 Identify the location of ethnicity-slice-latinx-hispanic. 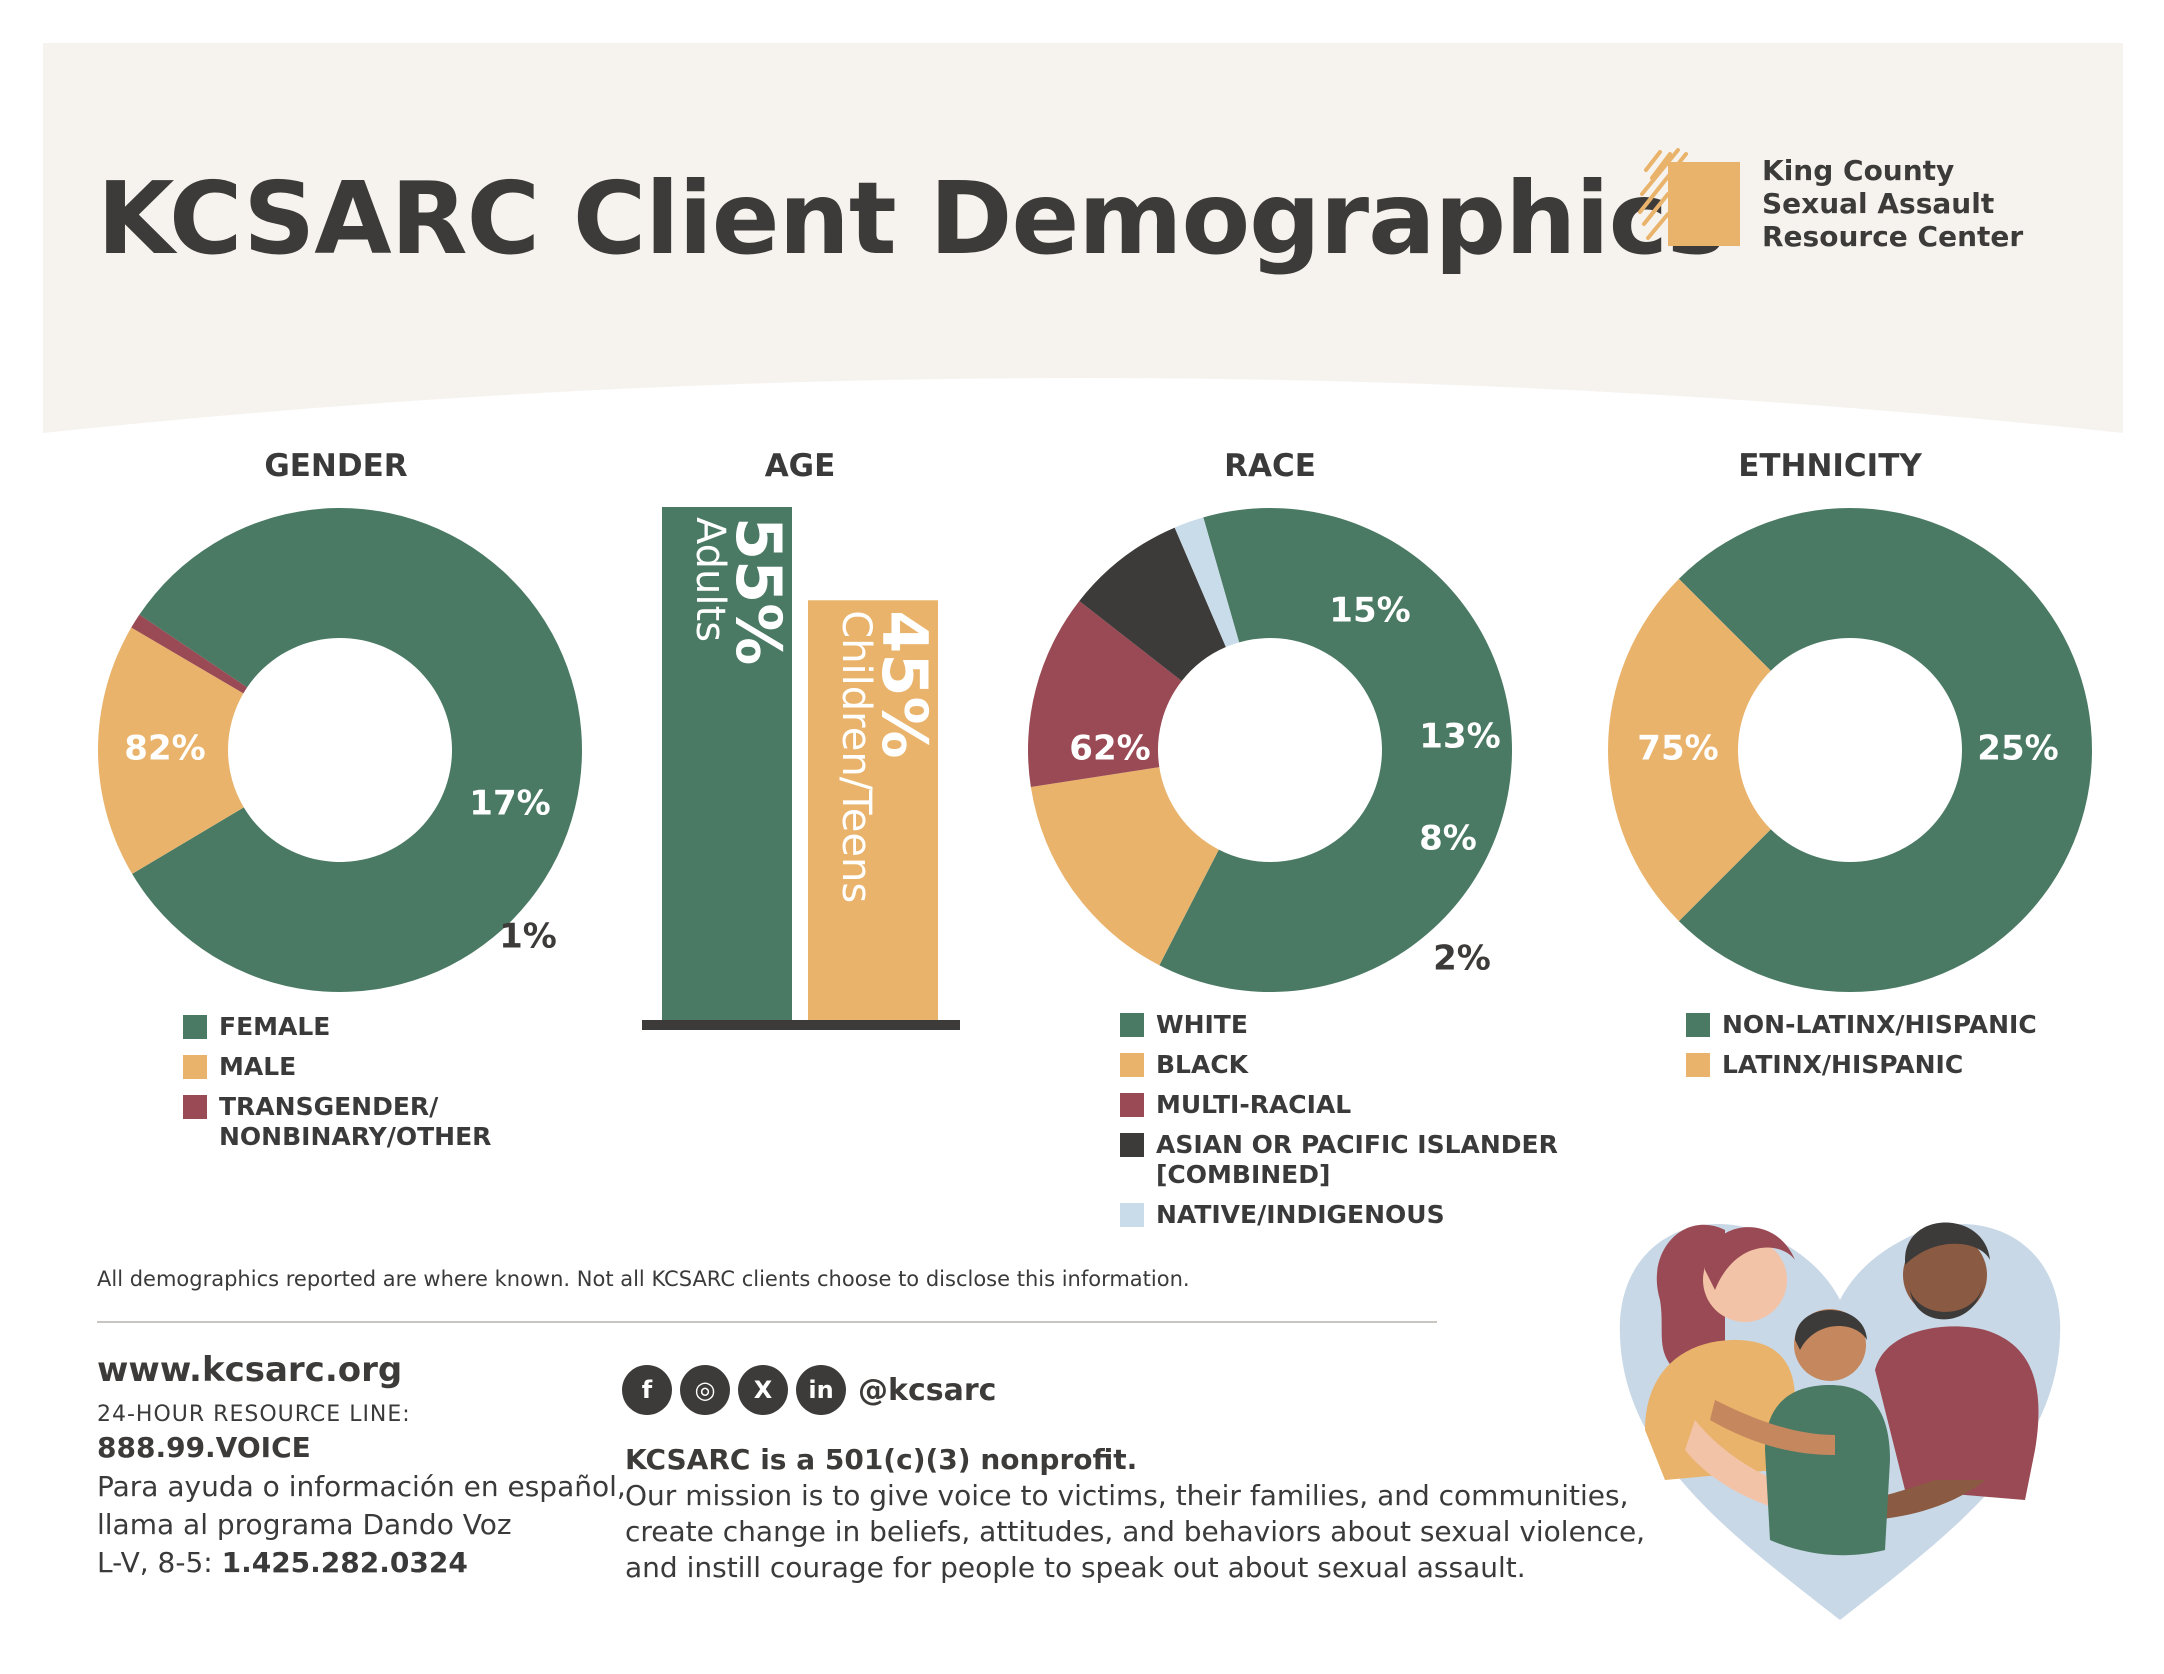
(1689, 750).